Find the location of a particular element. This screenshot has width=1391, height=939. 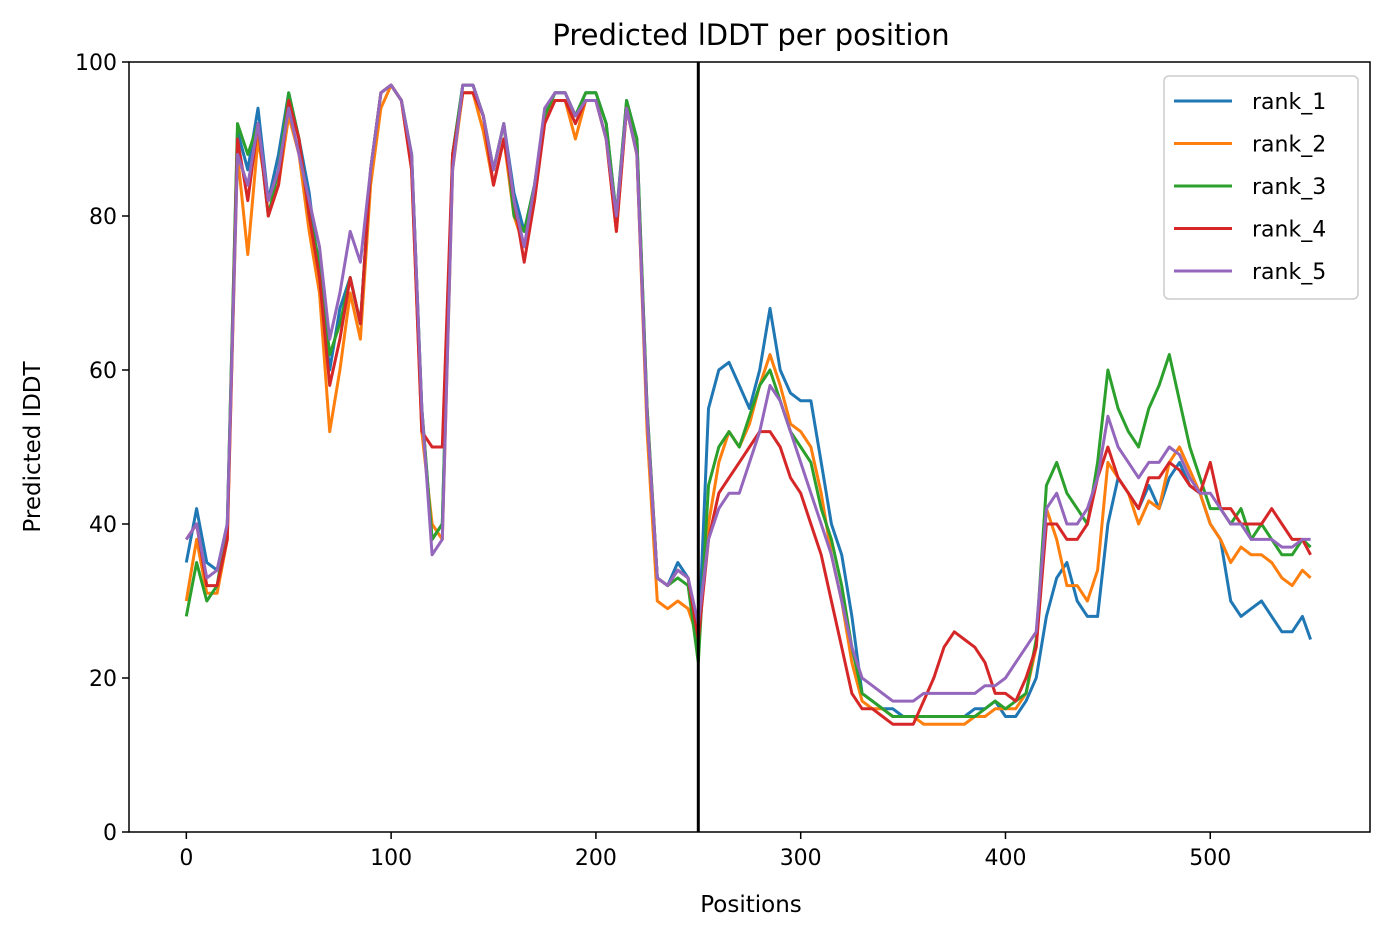

legend-label-rank_4: rank_4 is located at coordinates (1289, 230).